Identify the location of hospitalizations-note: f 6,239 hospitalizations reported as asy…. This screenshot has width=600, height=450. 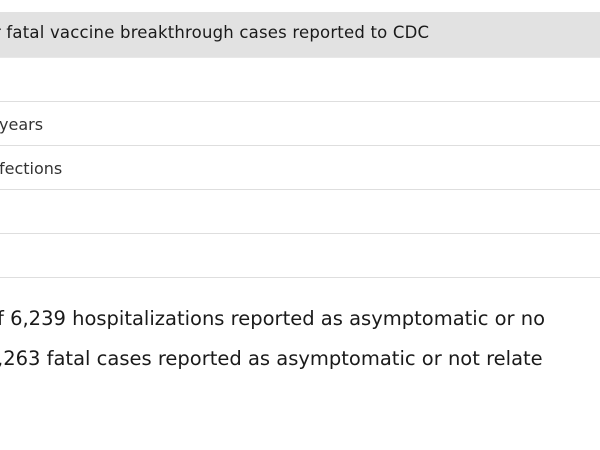
(273, 318).